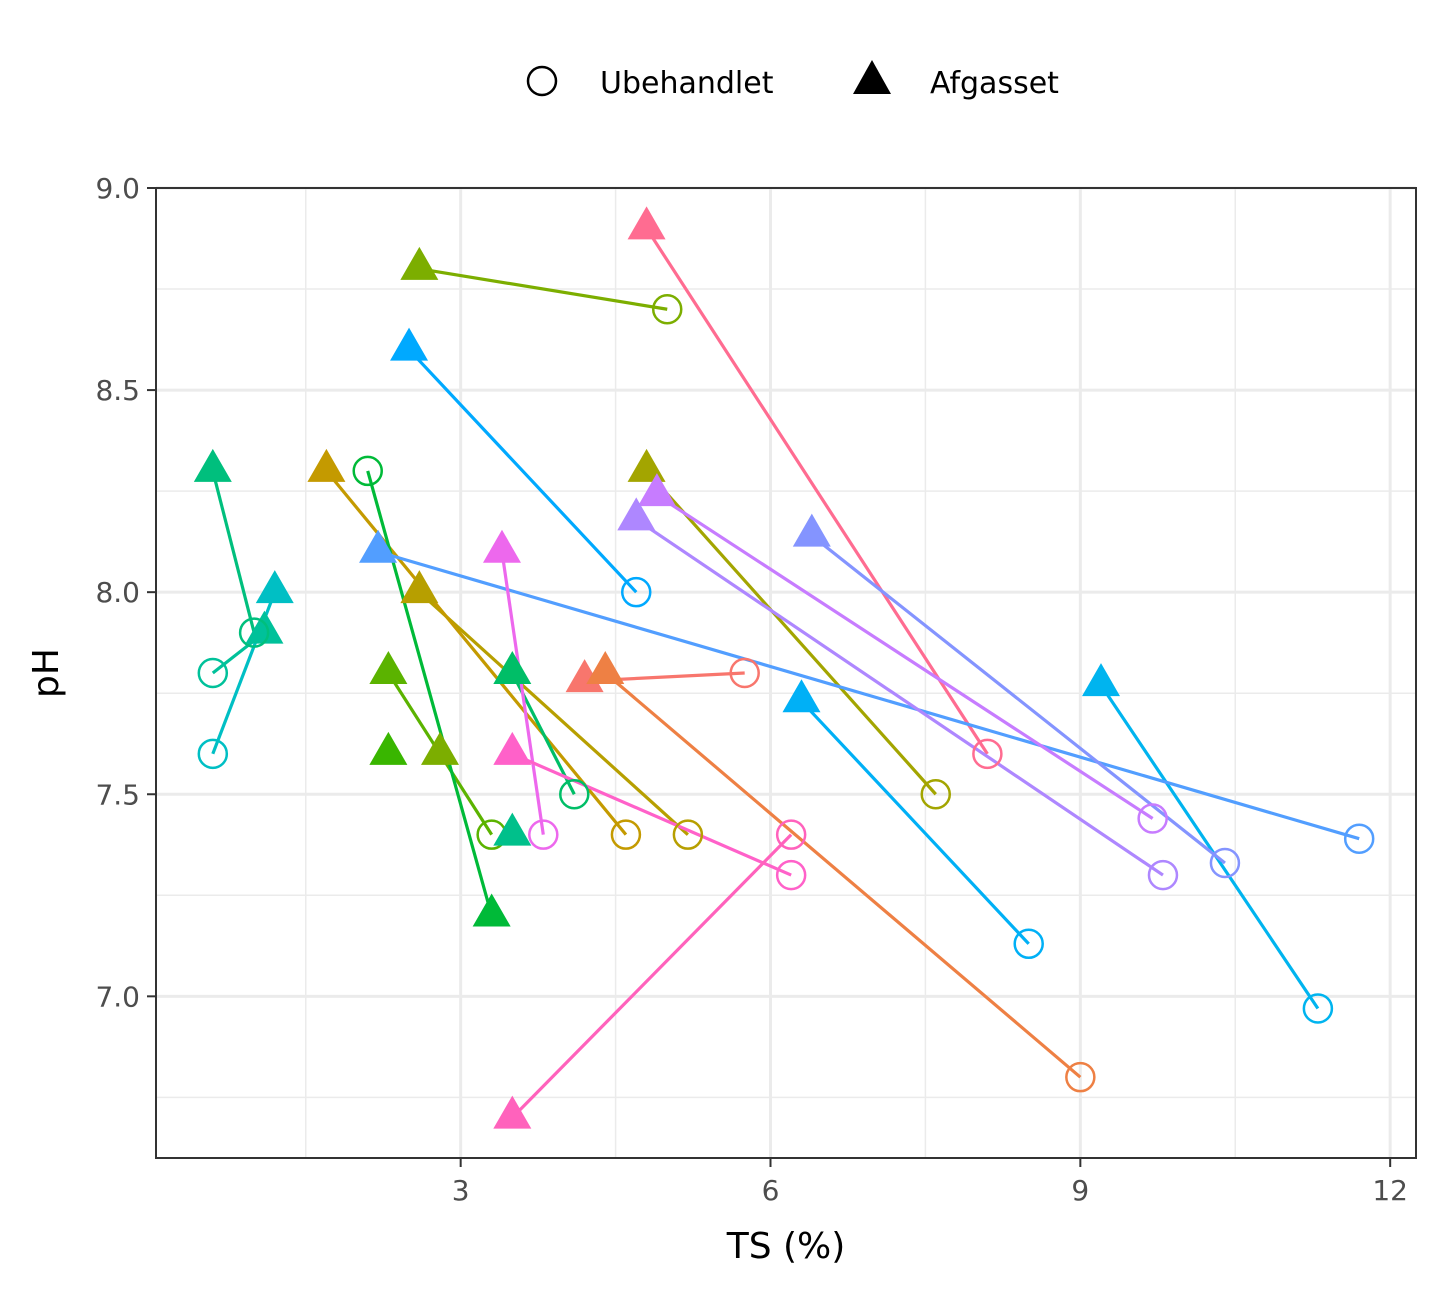 This screenshot has width=1440, height=1290. Describe the element at coordinates (117, 996) in the screenshot. I see `y-tick-label: 7.0` at that location.